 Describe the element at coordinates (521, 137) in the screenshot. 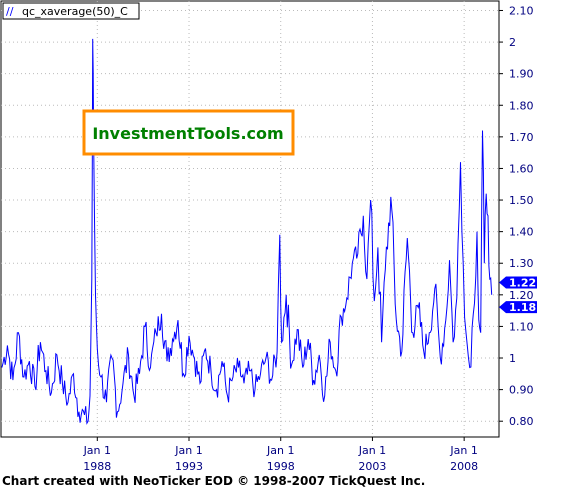

I see `y-tick-label: 1.70` at that location.